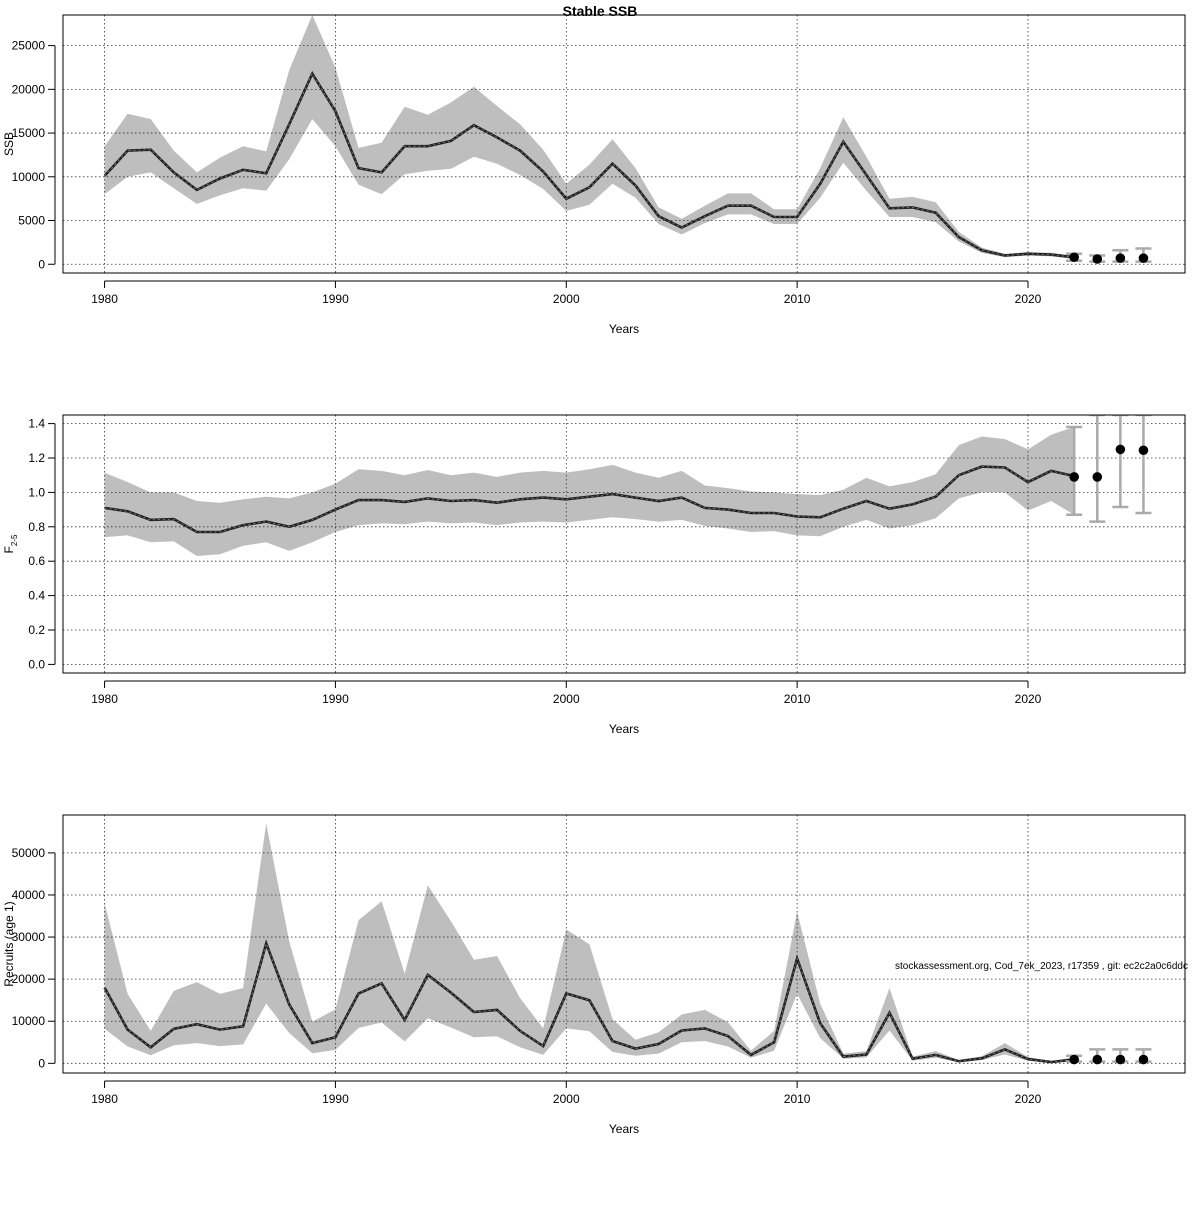 The image size is (1200, 1205). I want to click on y-tick-label: 0.2, so click(36, 630).